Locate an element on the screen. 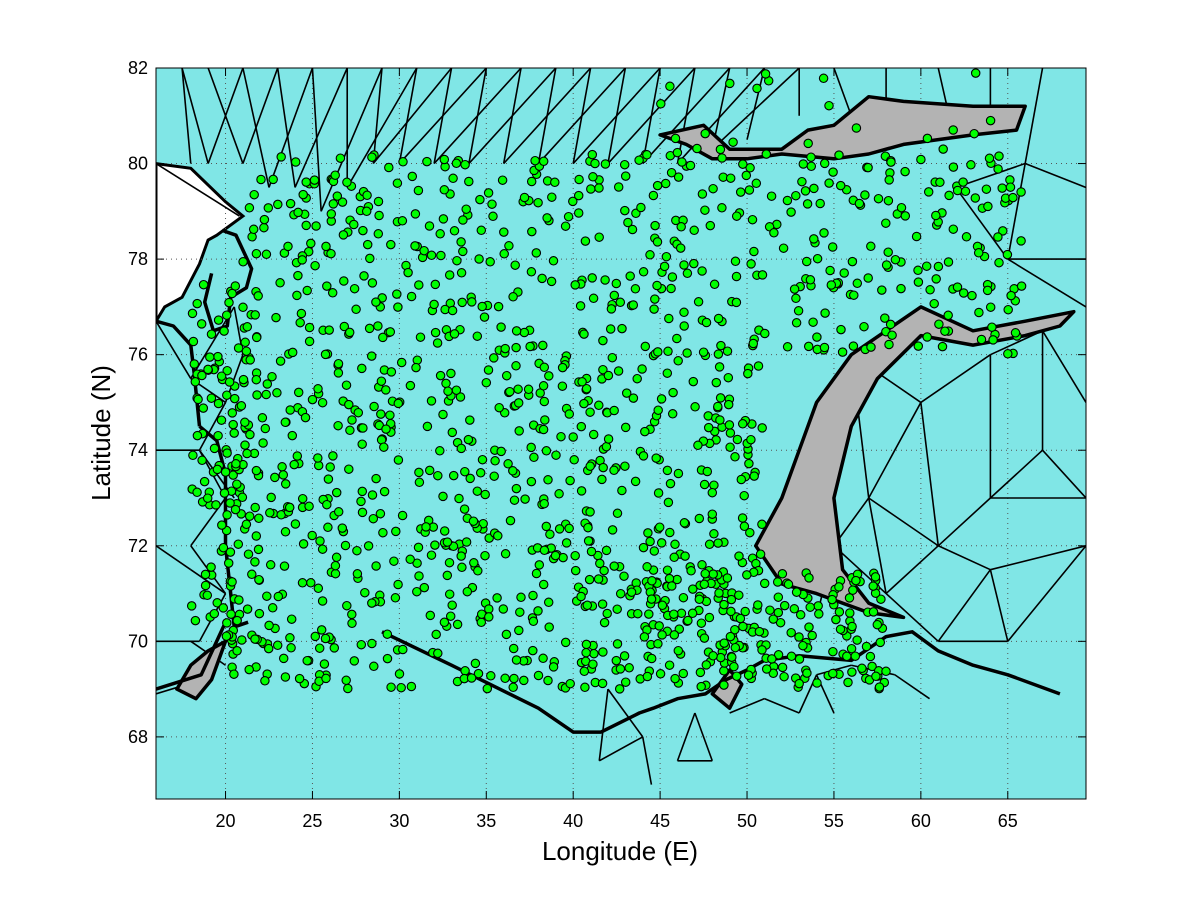 Image resolution: width=1200 pixels, height=905 pixels. land-polygon is located at coordinates (914, 462).